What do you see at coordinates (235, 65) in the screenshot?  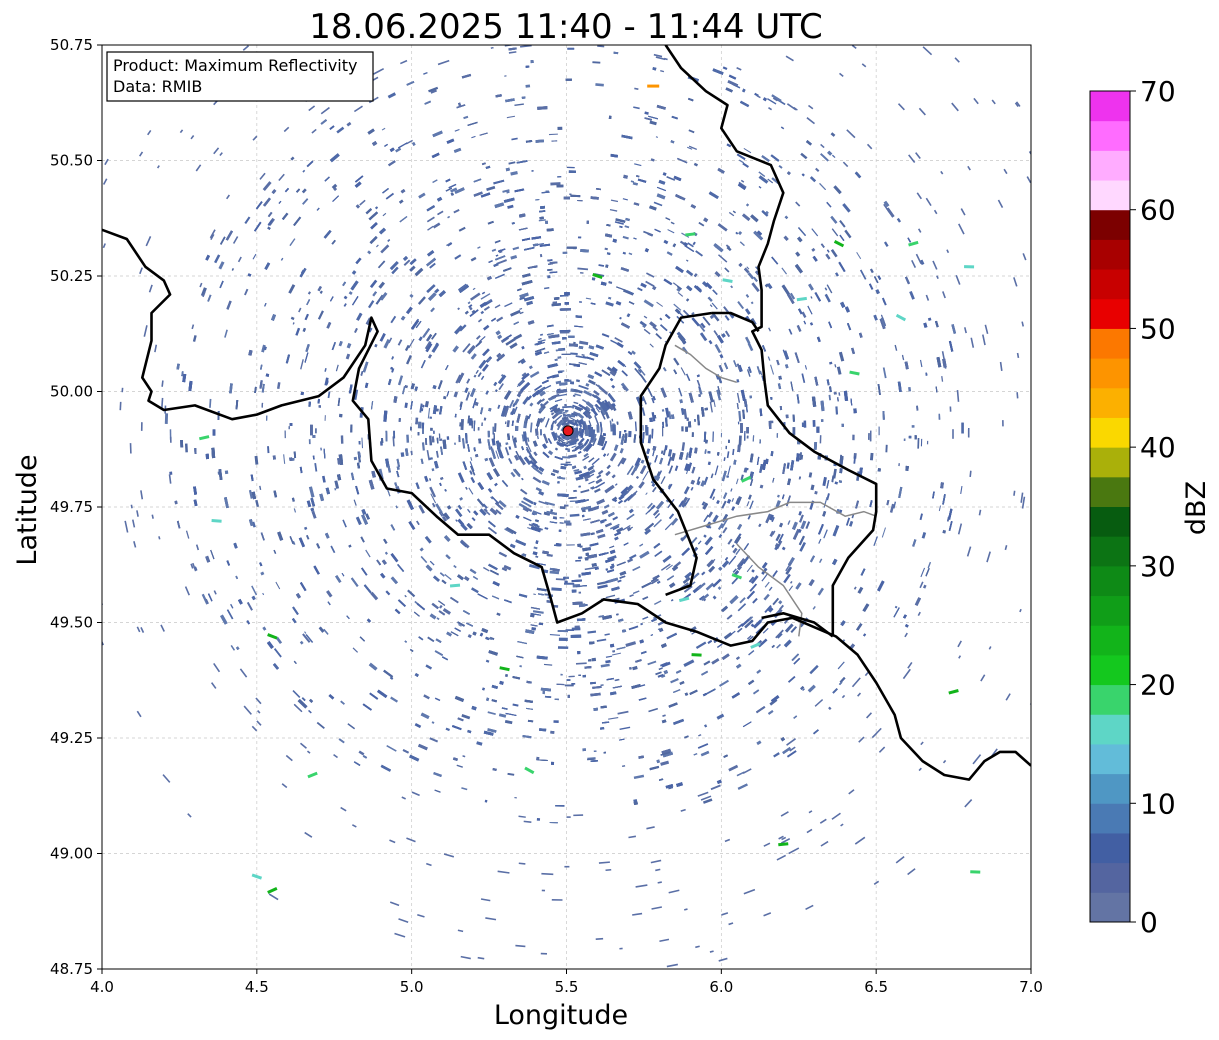 I see `info-product: Product: Maximum Reflectivity` at bounding box center [235, 65].